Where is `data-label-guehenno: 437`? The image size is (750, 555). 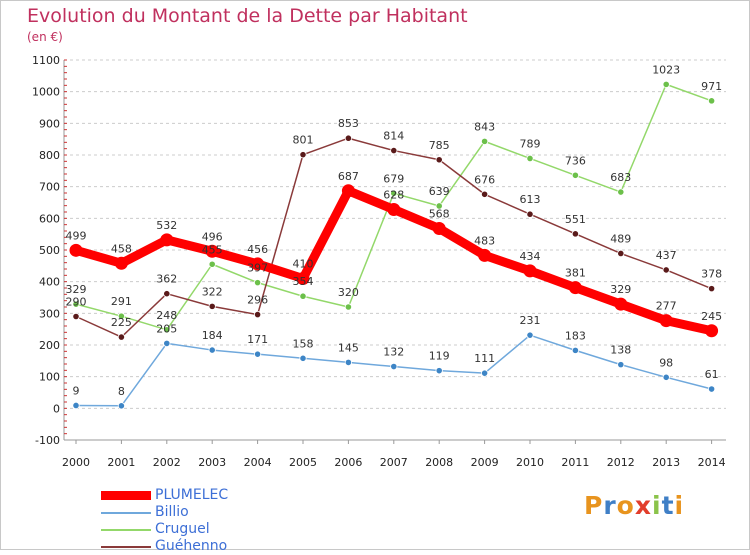 data-label-guehenno: 437 is located at coordinates (666, 255).